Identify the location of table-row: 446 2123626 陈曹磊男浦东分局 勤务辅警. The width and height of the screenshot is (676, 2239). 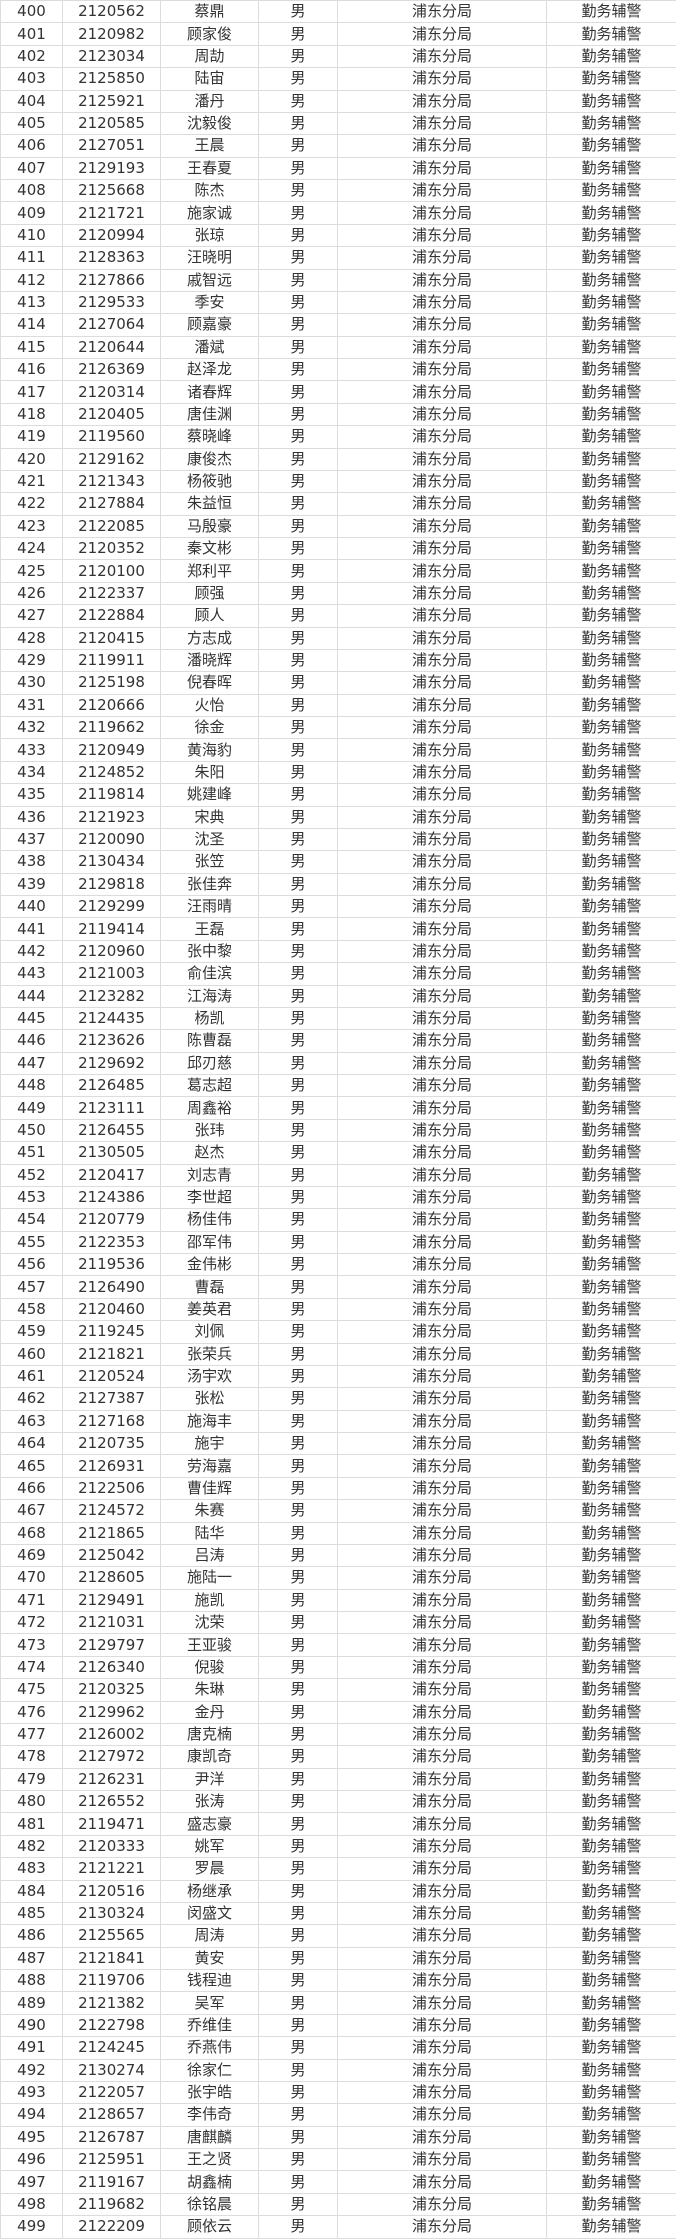
(338, 1041).